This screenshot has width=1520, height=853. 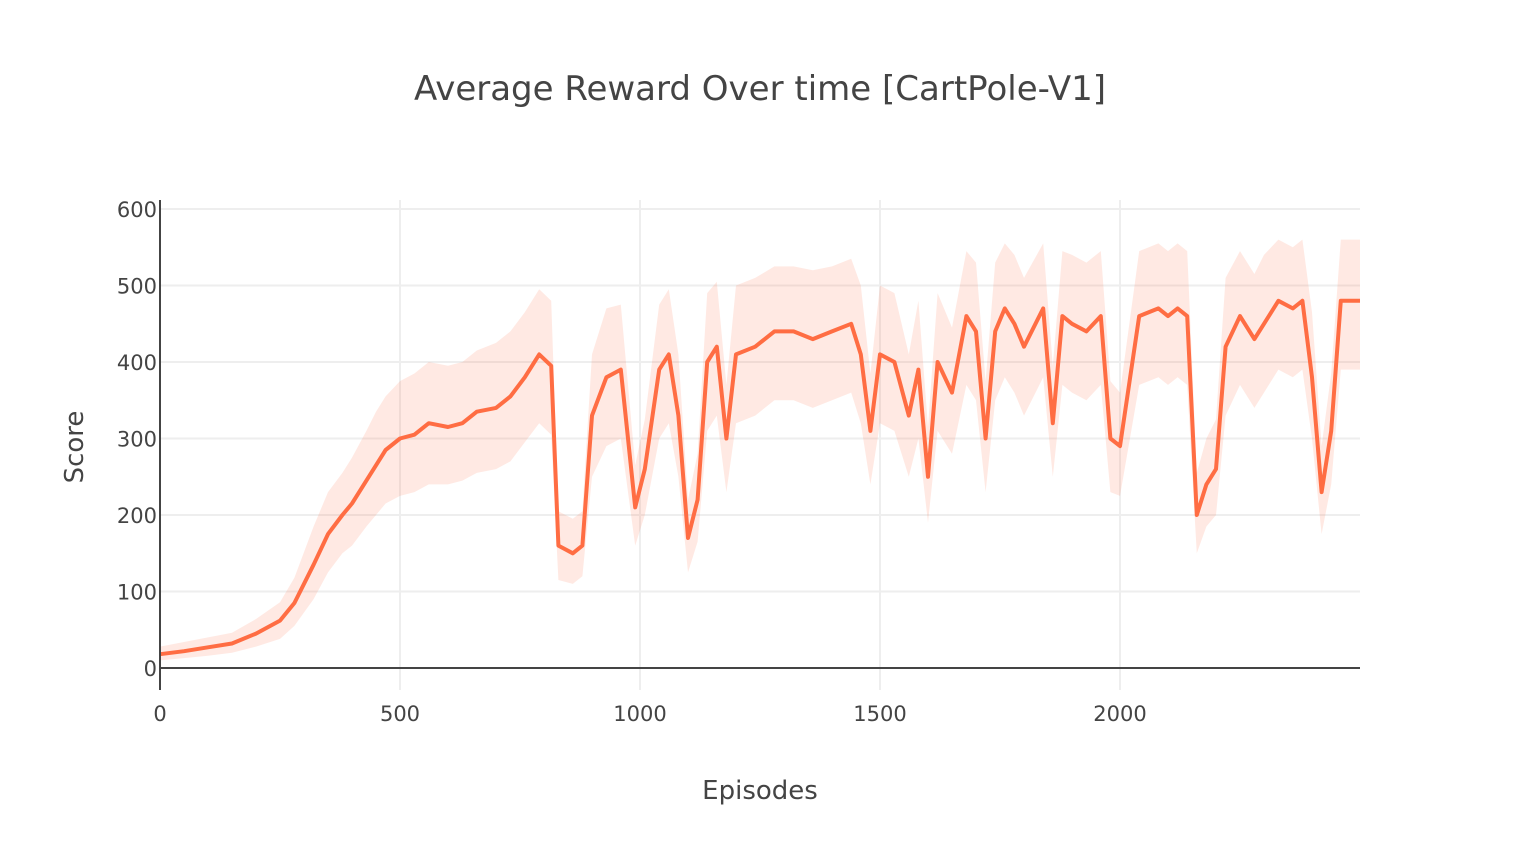 What do you see at coordinates (75, 447) in the screenshot?
I see `y-axis-title: Score` at bounding box center [75, 447].